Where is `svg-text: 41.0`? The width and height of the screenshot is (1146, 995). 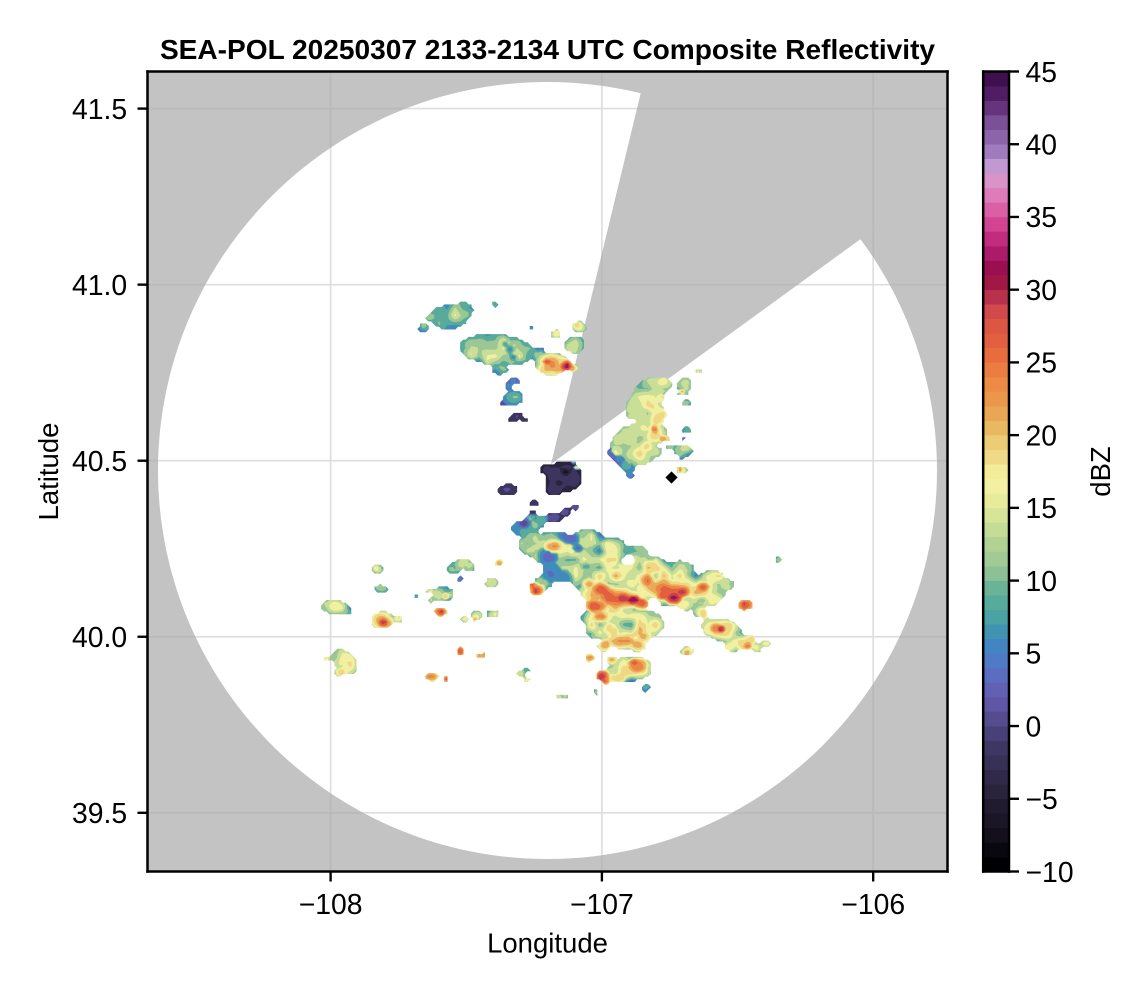 svg-text: 41.0 is located at coordinates (99, 286).